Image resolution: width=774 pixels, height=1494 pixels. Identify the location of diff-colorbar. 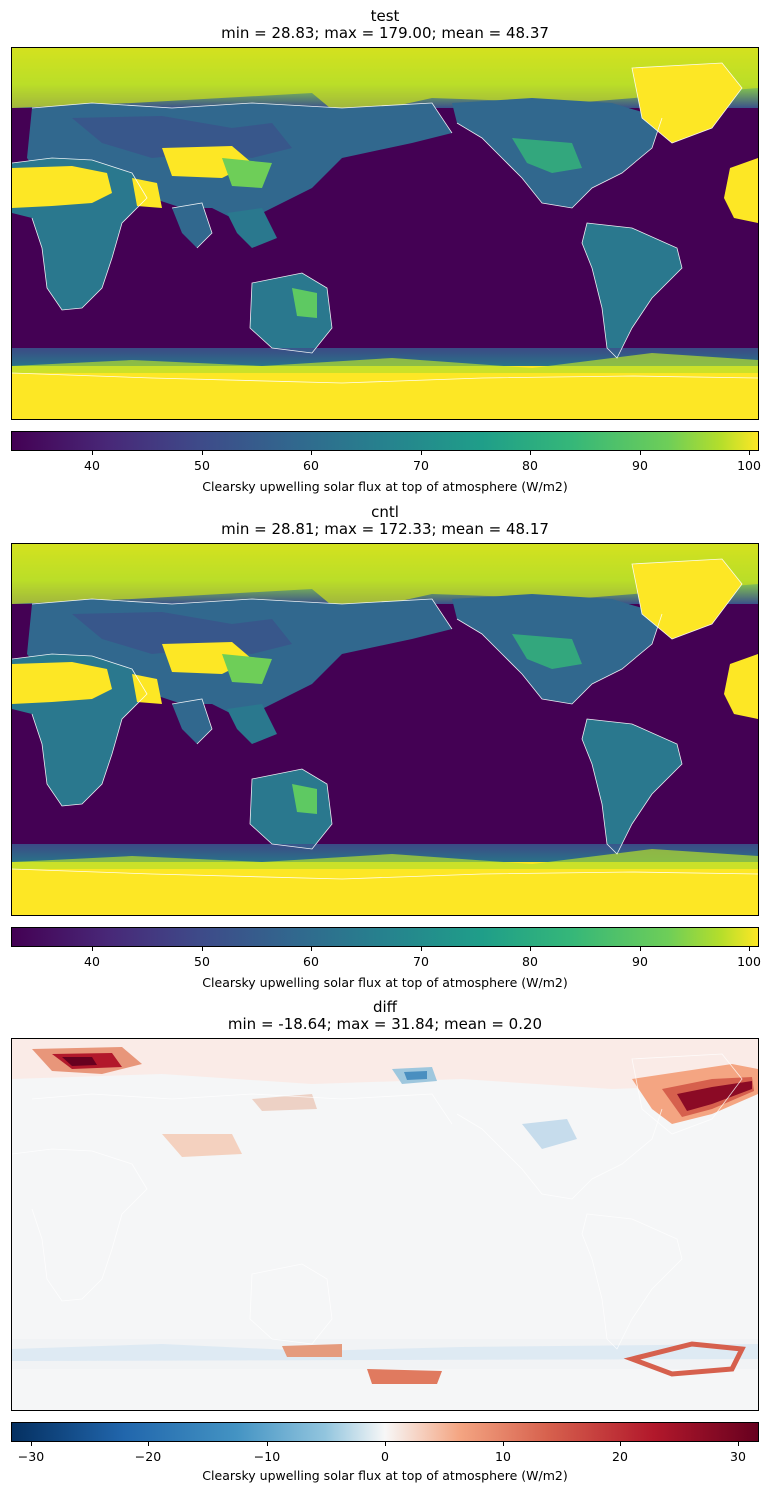
(385, 1432).